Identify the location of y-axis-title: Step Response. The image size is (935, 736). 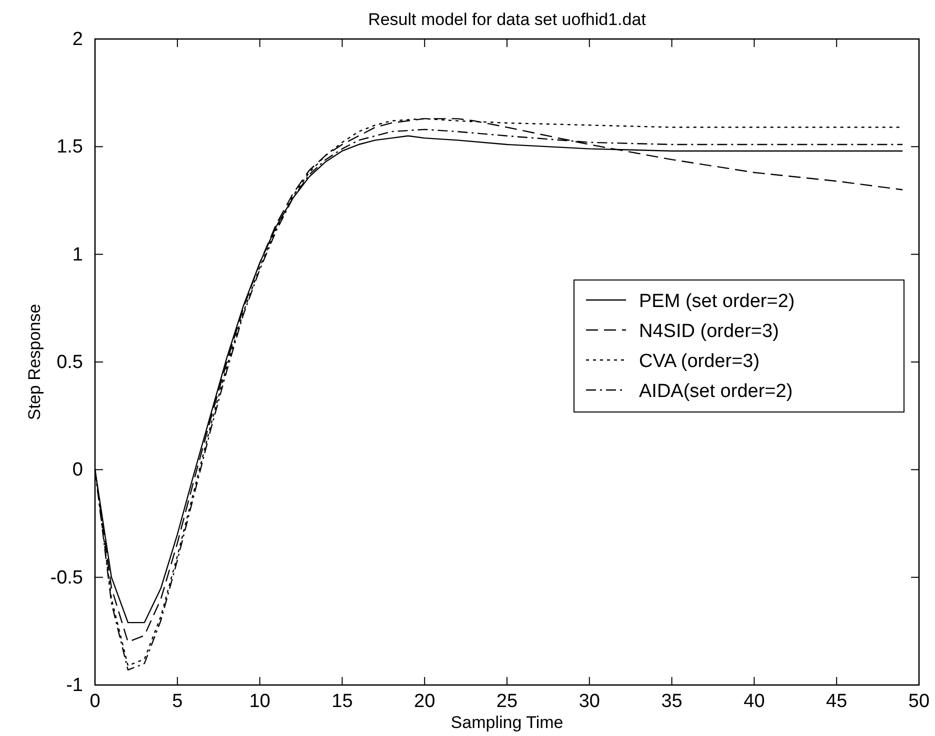
(34, 362).